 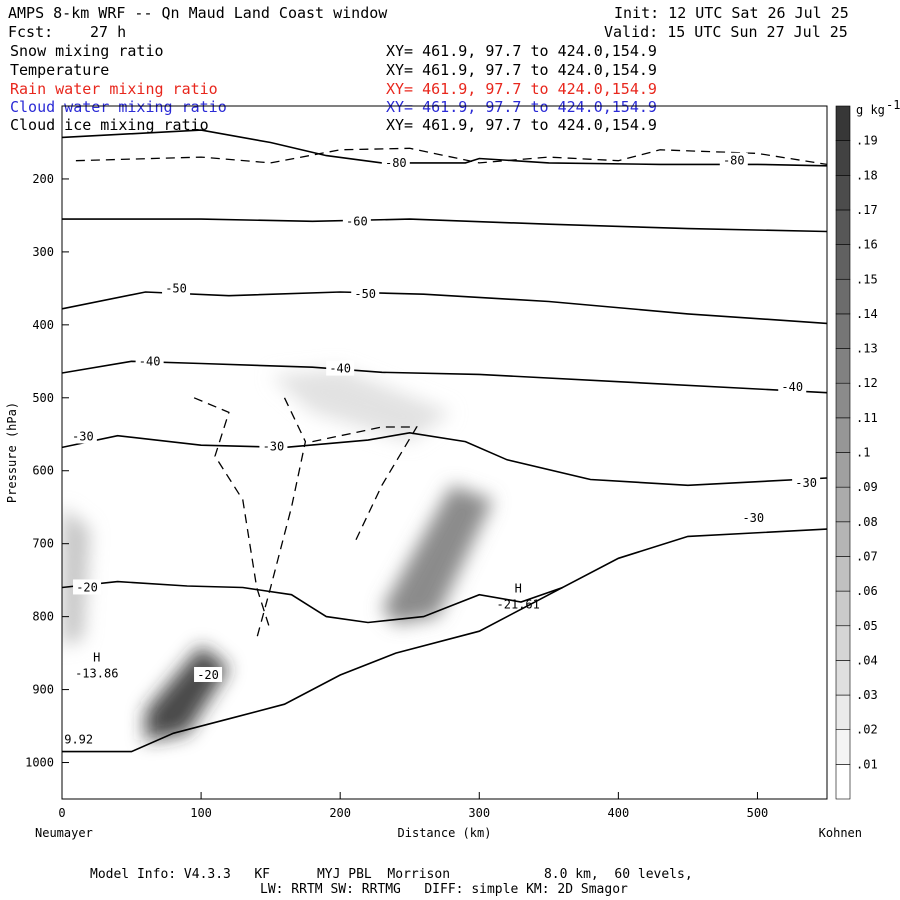 I want to click on field-name: Cloud water mixing ratio, so click(x=118, y=107).